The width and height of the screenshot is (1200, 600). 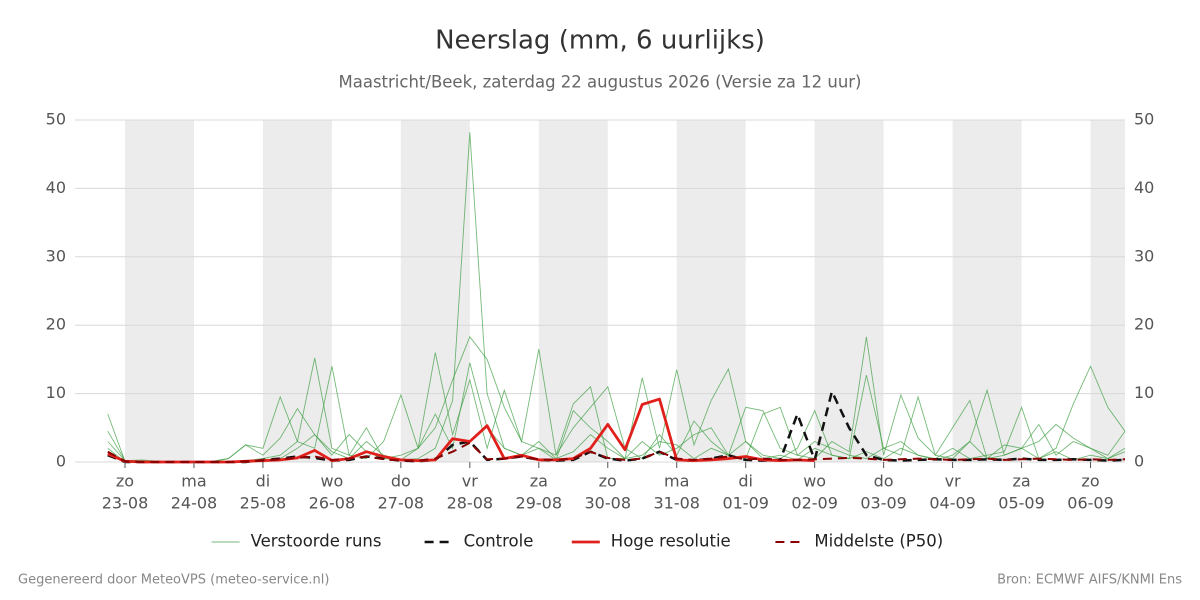 What do you see at coordinates (1144, 392) in the screenshot?
I see `y2-tick-label: 10` at bounding box center [1144, 392].